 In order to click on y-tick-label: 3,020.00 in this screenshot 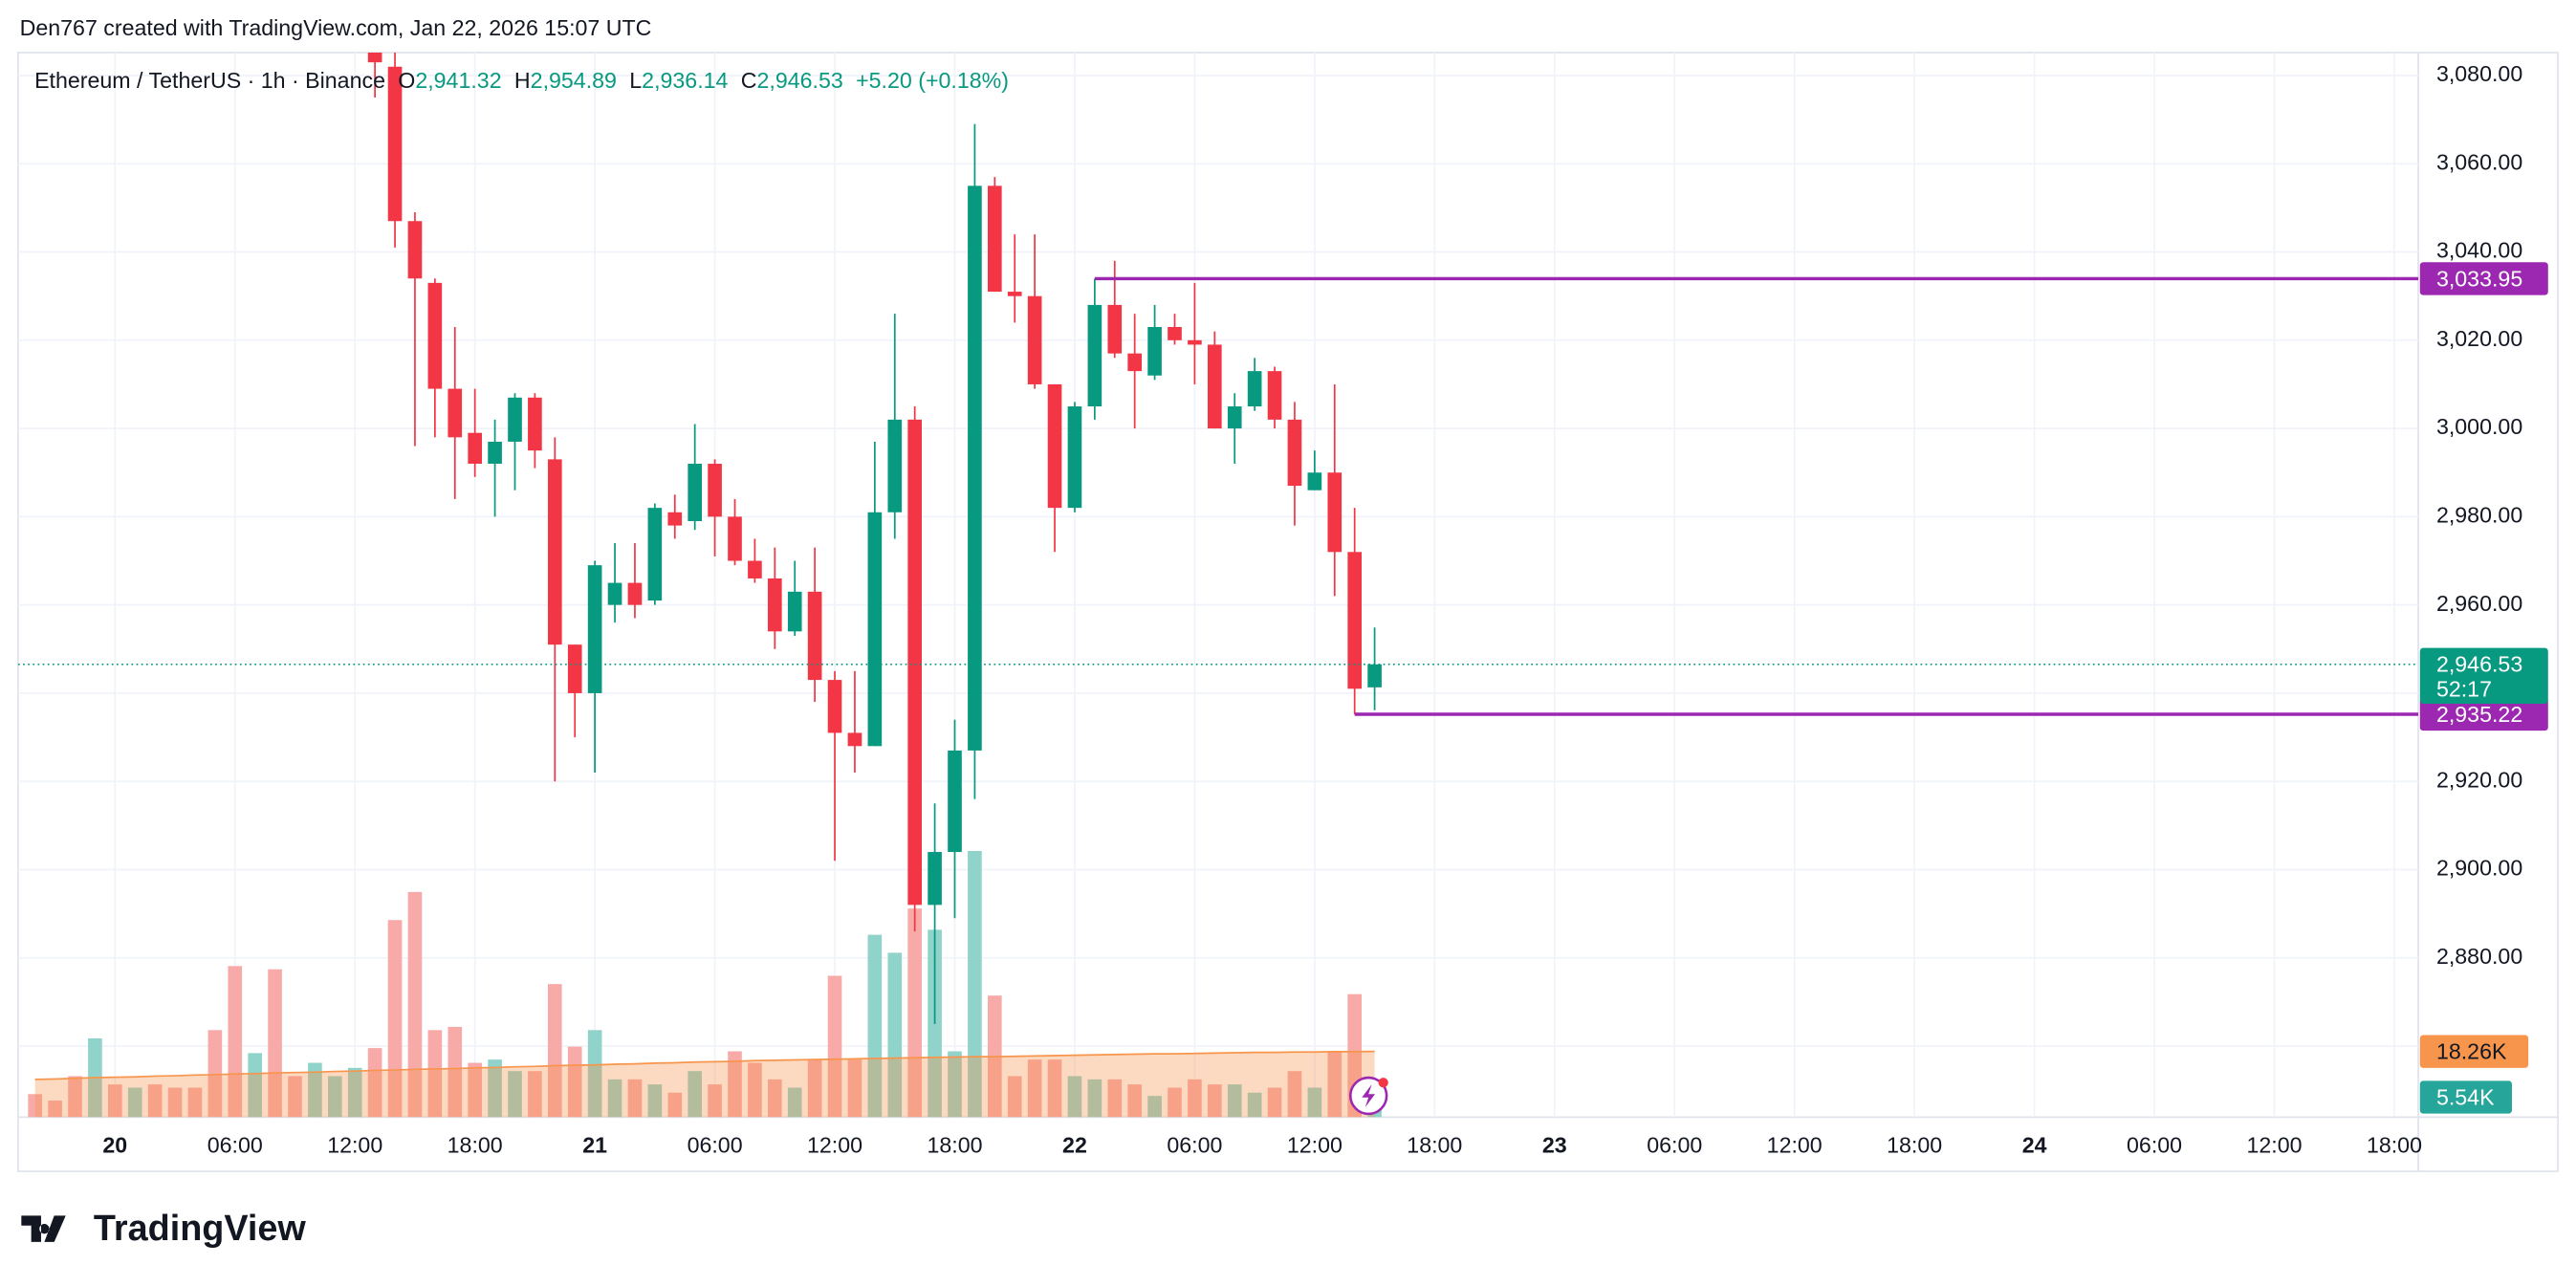, I will do `click(2479, 338)`.